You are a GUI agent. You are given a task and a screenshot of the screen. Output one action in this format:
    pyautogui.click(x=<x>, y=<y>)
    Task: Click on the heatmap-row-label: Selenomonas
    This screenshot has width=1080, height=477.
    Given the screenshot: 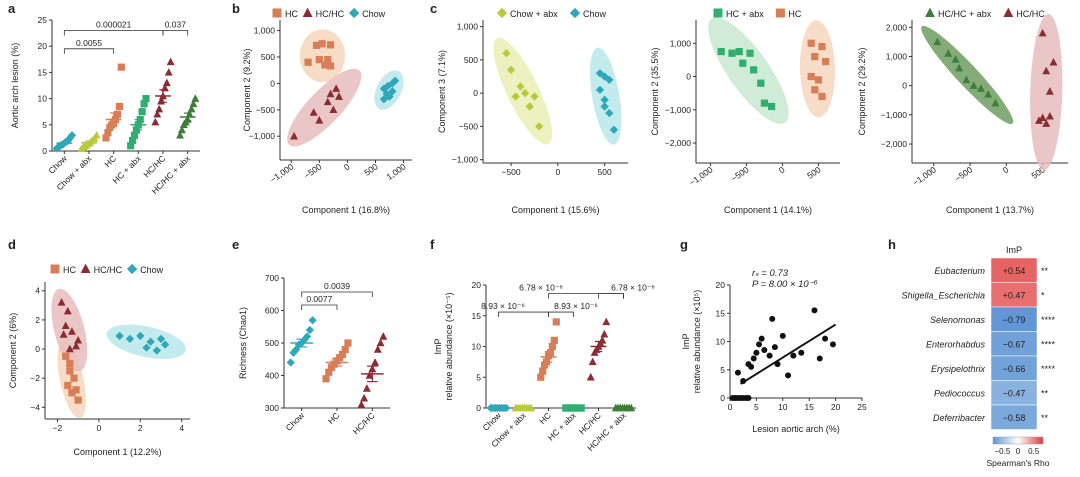 What is the action you would take?
    pyautogui.click(x=958, y=320)
    